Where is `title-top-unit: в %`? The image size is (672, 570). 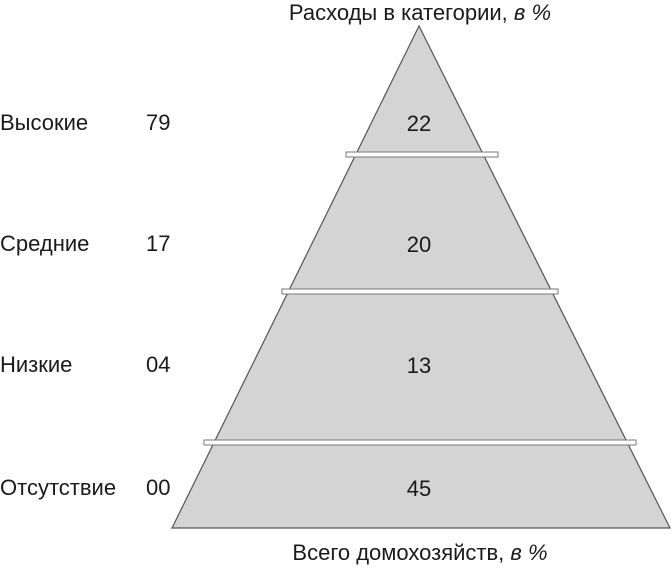 title-top-unit: в % is located at coordinates (532, 12).